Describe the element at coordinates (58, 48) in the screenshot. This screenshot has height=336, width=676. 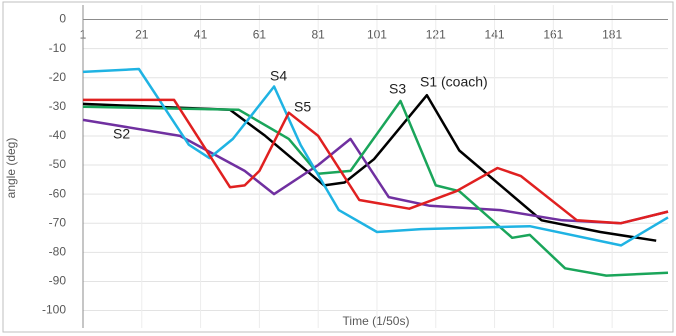
I see `y-tick-label: -10` at that location.